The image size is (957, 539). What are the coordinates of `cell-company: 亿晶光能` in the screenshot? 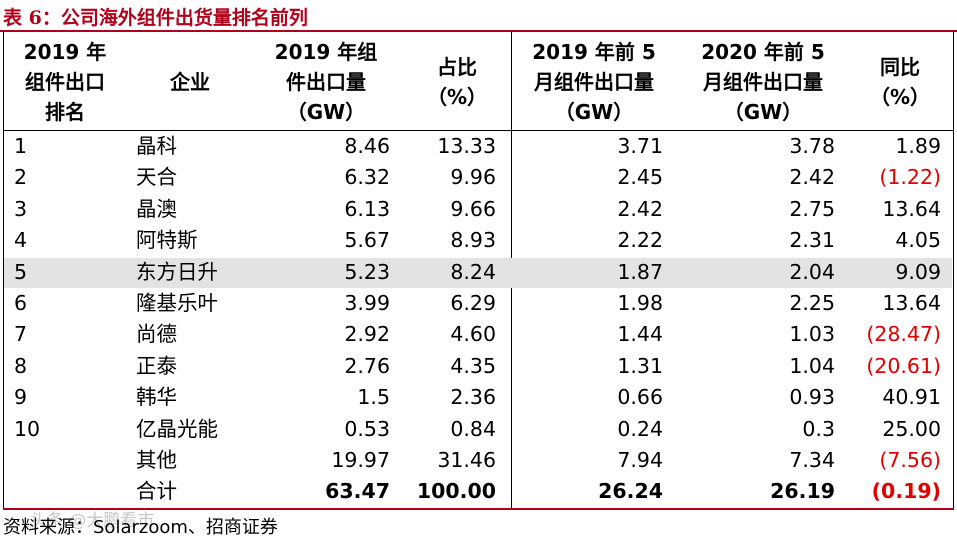 It's located at (177, 428).